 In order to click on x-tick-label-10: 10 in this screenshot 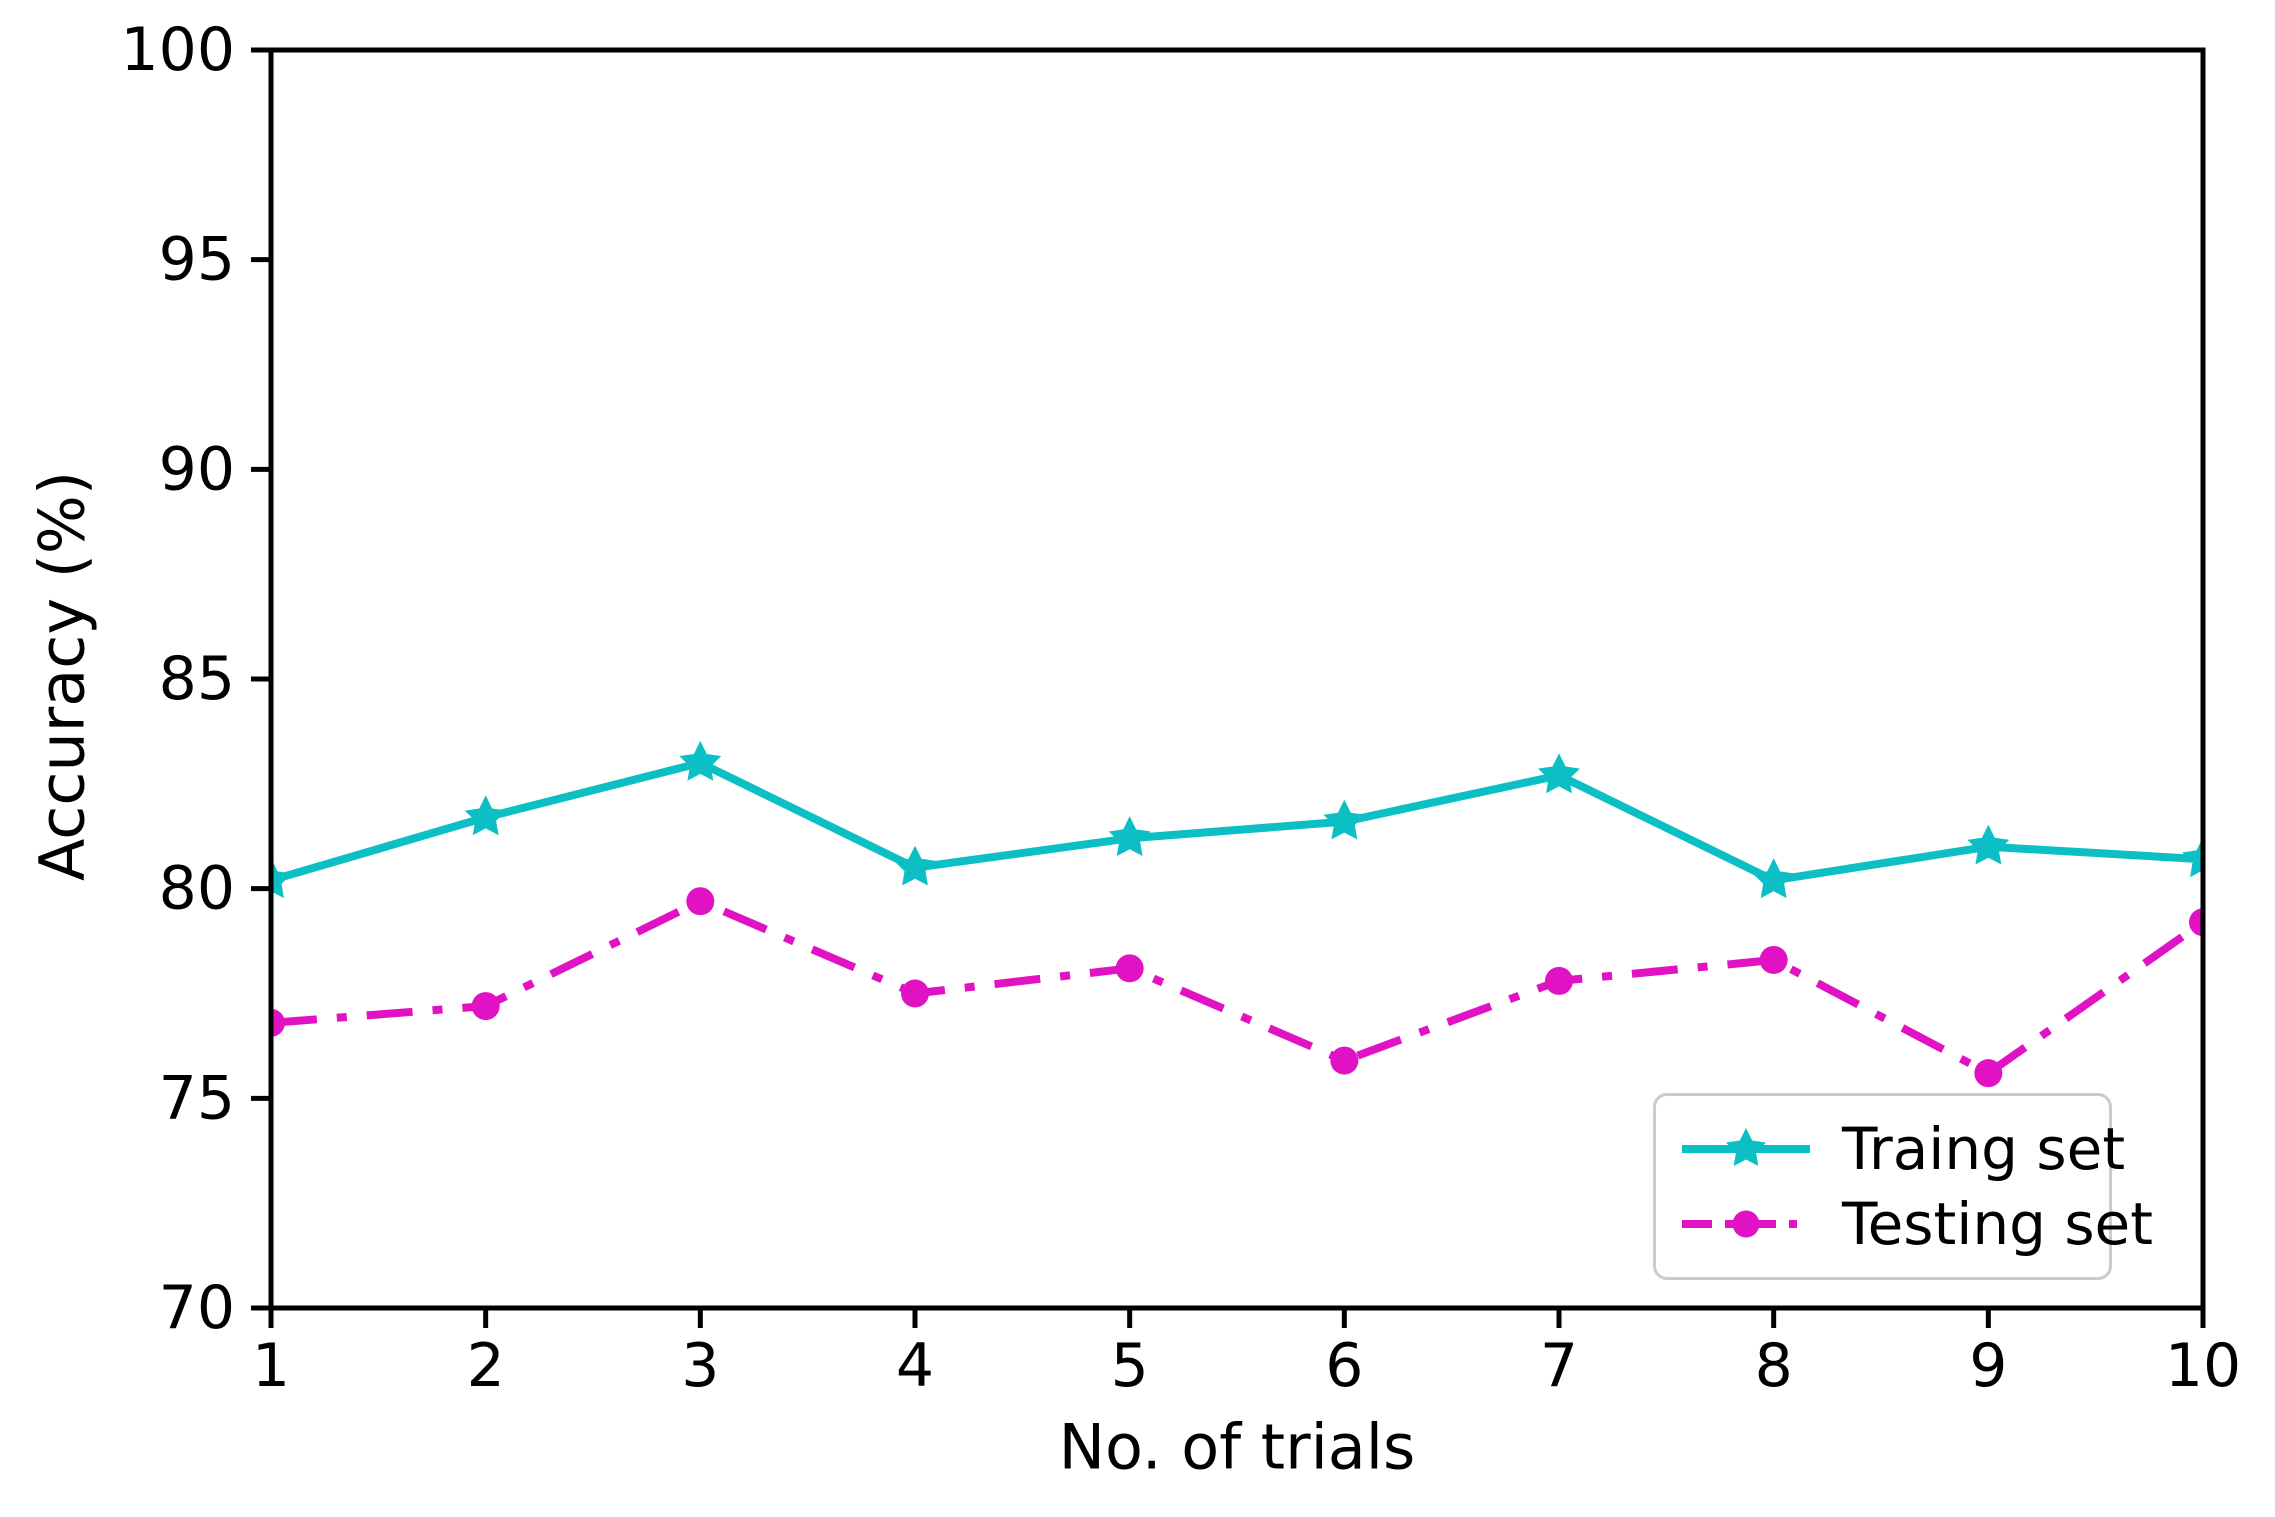, I will do `click(2203, 1366)`.